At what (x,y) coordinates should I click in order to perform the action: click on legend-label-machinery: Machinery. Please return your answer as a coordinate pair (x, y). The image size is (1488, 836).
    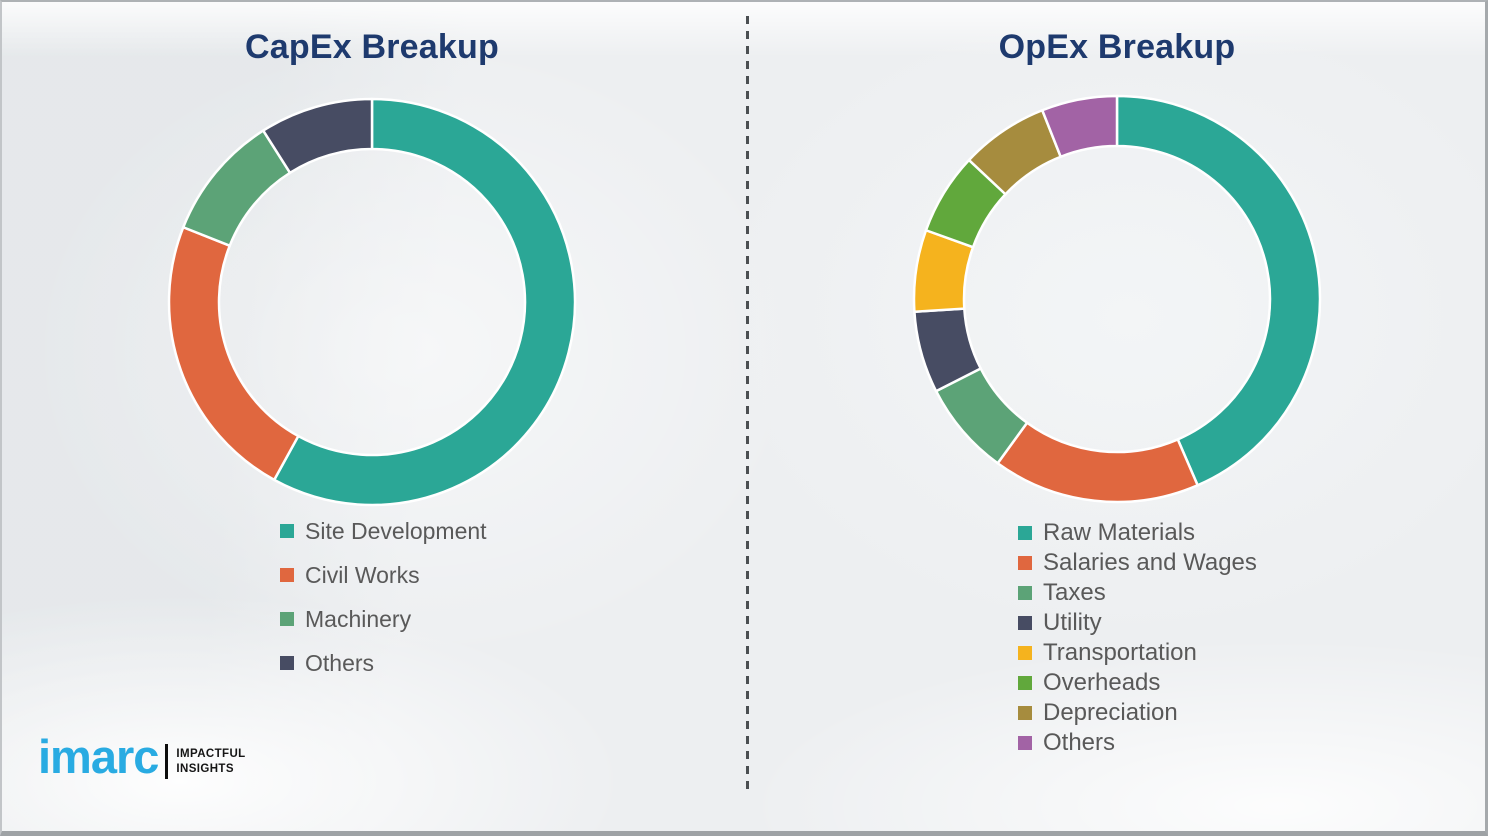
    Looking at the image, I should click on (358, 618).